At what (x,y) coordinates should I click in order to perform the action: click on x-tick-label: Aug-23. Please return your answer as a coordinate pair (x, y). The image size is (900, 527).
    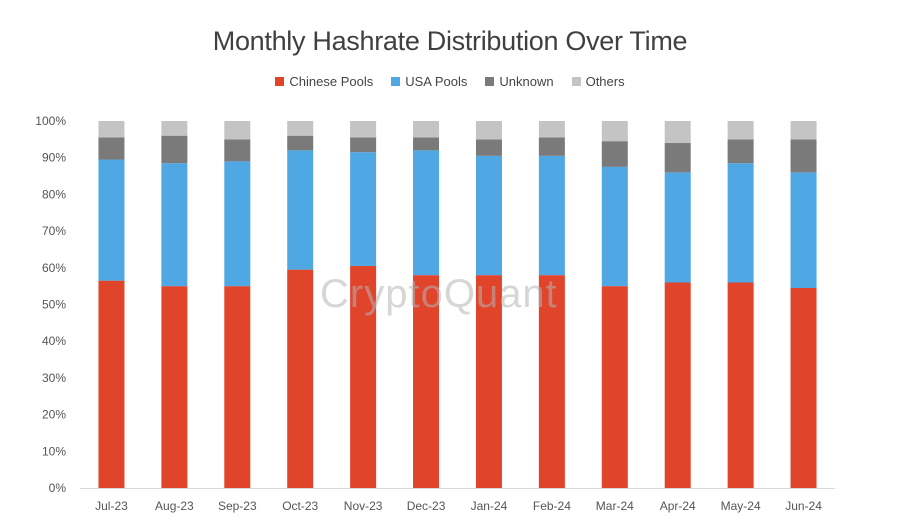
    Looking at the image, I should click on (174, 506).